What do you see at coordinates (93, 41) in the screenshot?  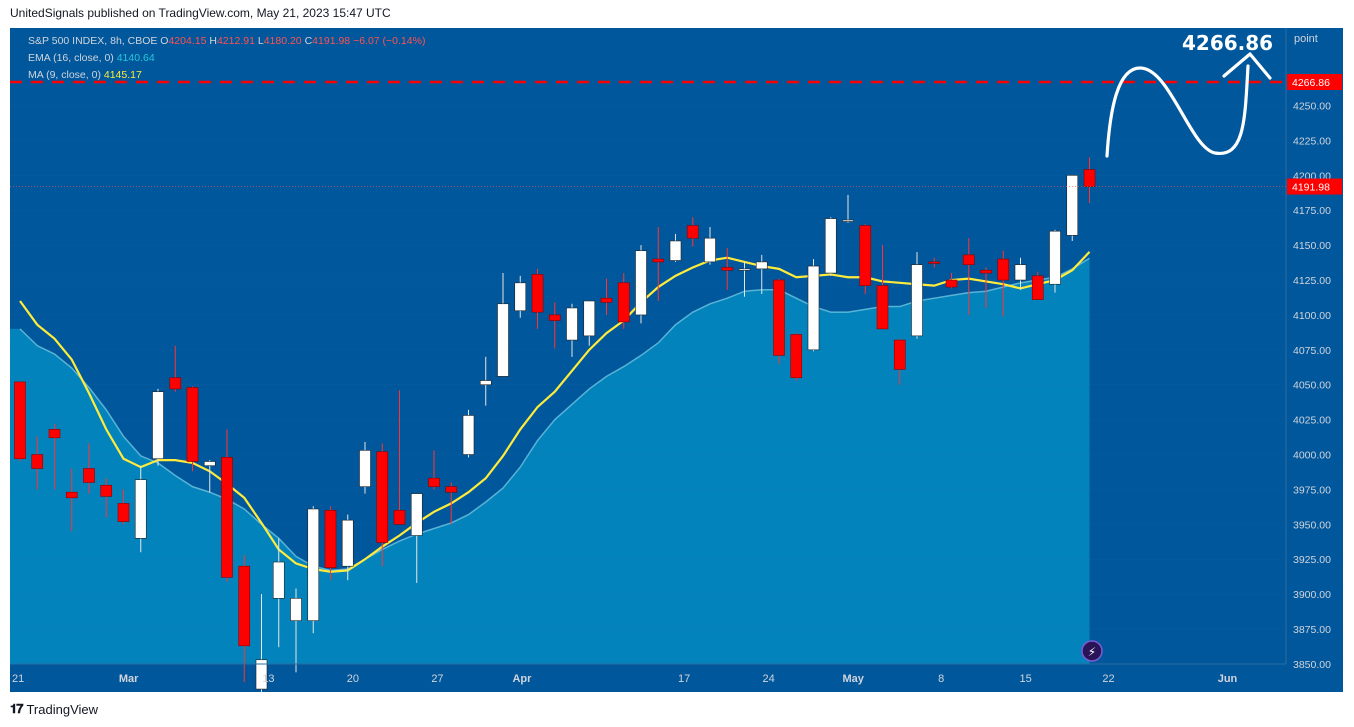 I see `legend-symbol: S&P 500 INDEX, 8h, CBOE` at bounding box center [93, 41].